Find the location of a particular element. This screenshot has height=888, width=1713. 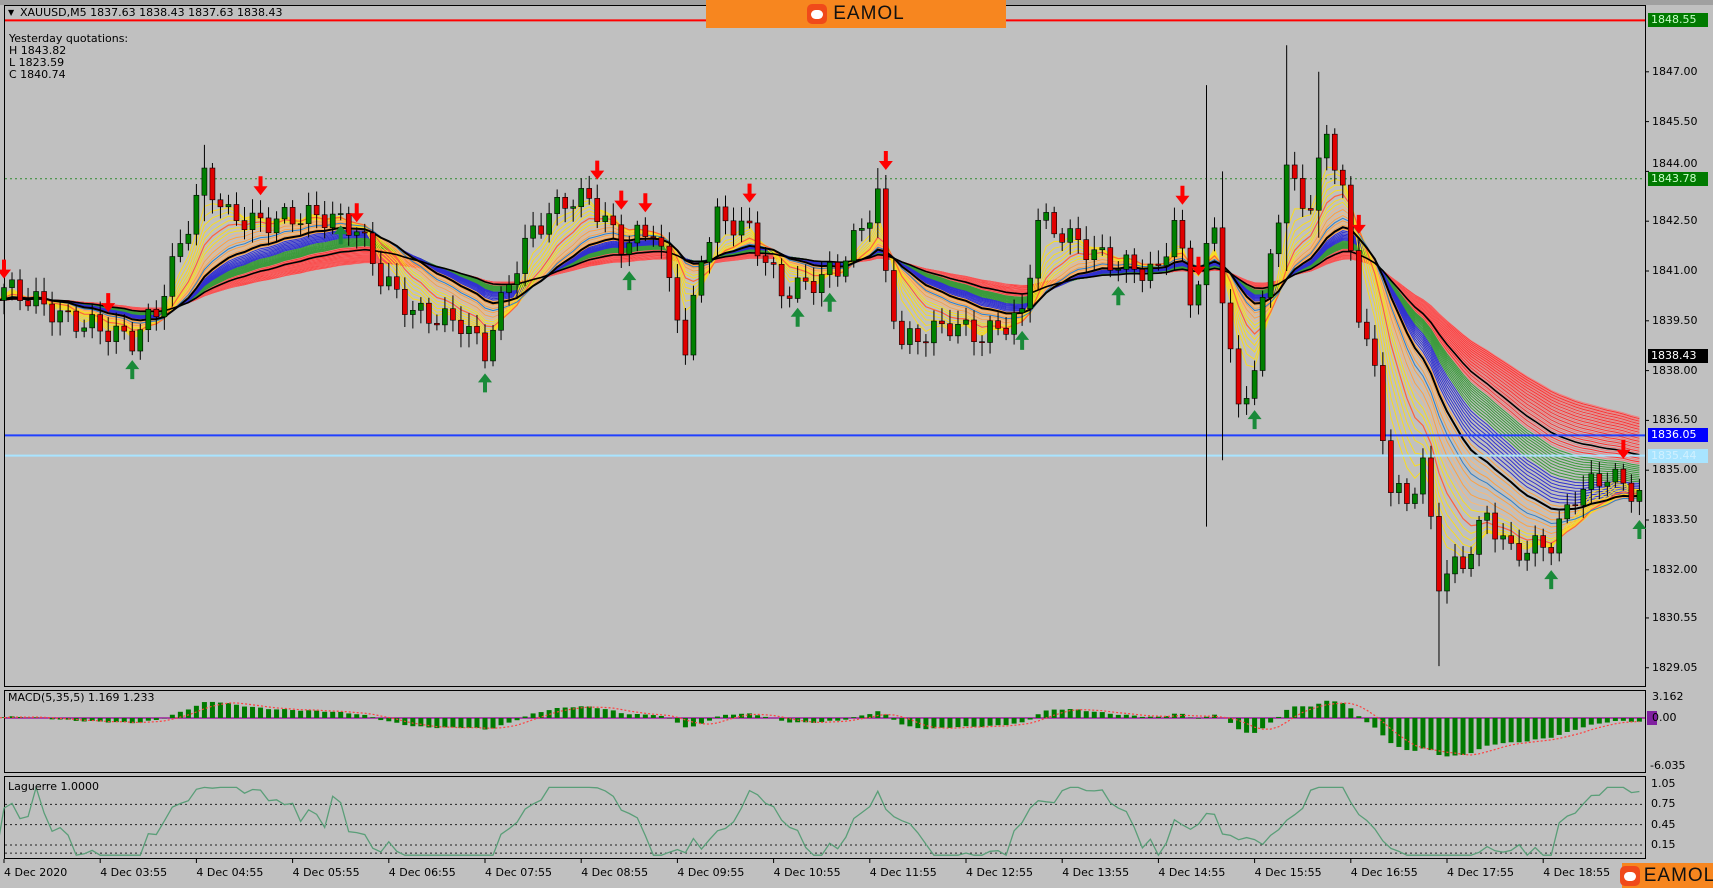

time-axis-label: 4 Dec 03:55 is located at coordinates (134, 872).